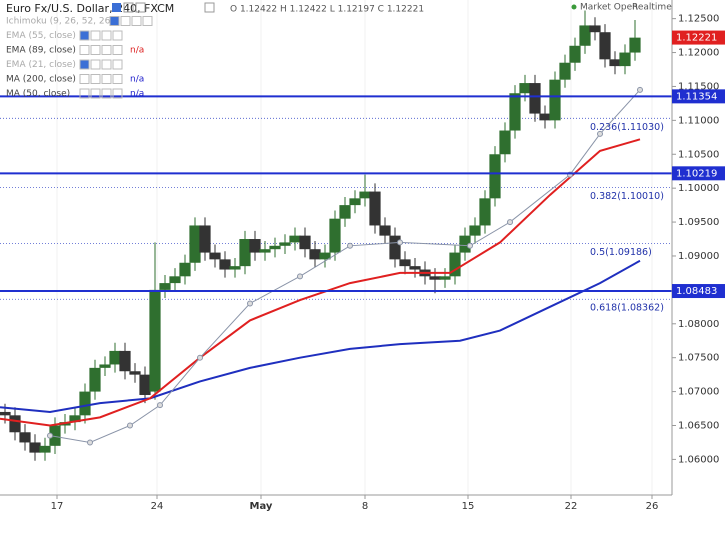 Image resolution: width=725 pixels, height=543 pixels. What do you see at coordinates (365, 506) in the screenshot?
I see `x-tick-label: 8` at bounding box center [365, 506].